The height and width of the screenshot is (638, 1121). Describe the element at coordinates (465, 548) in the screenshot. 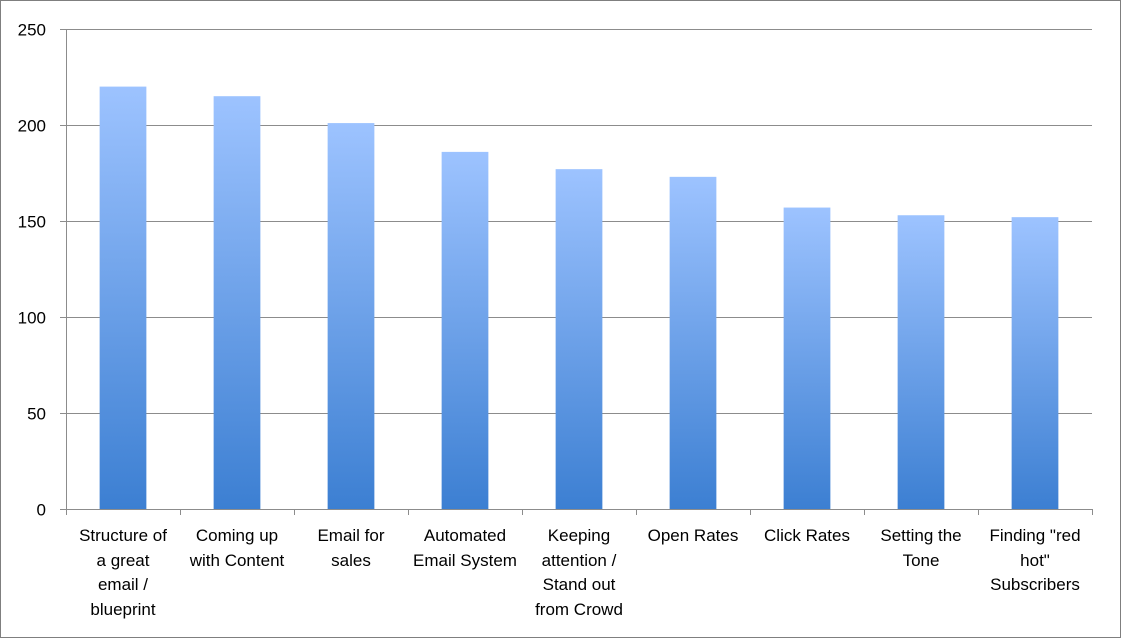

I see `x-tick-label: Automated Email System` at that location.